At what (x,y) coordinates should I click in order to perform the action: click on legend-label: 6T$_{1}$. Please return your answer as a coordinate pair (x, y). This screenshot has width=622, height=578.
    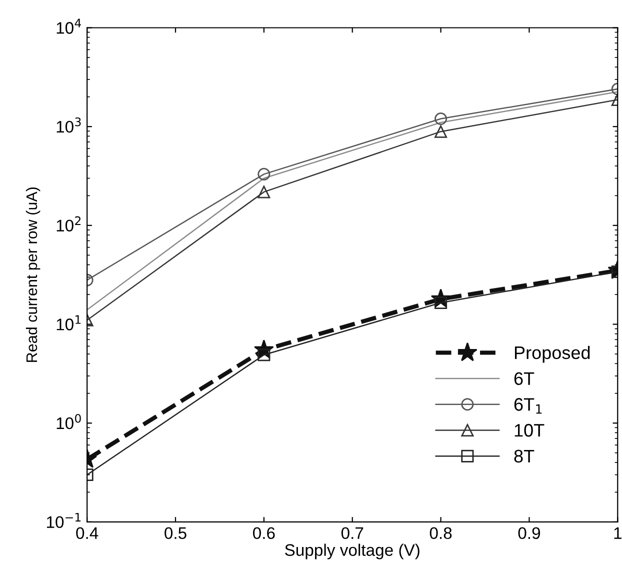
    Looking at the image, I should click on (528, 406).